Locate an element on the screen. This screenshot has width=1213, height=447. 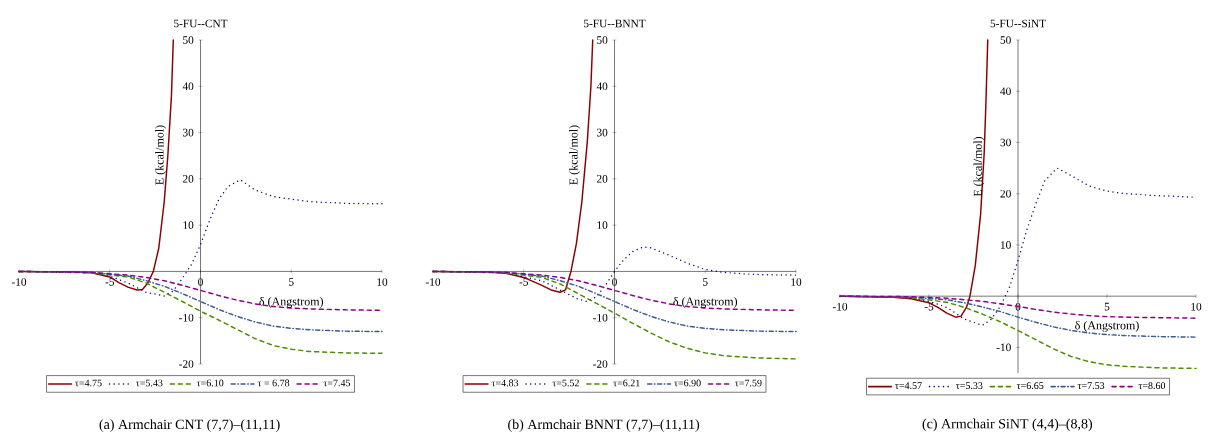
chart-title: 5-FU--CNT is located at coordinates (201, 23).